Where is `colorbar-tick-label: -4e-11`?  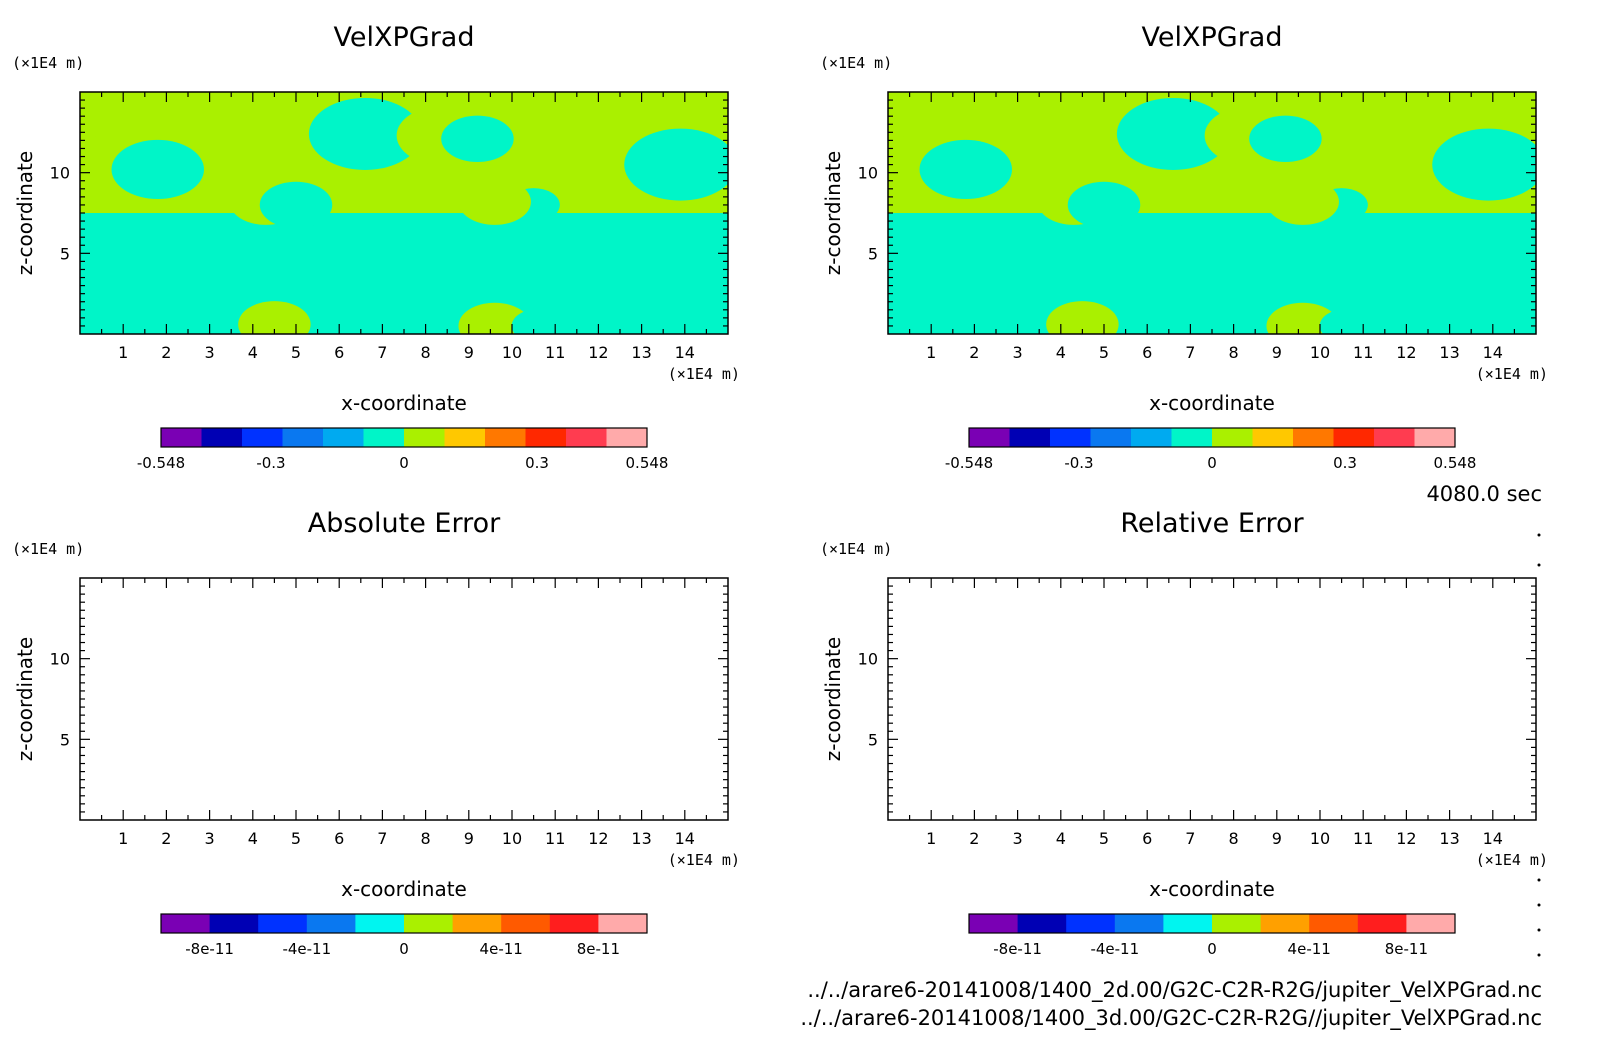 colorbar-tick-label: -4e-11 is located at coordinates (1114, 949).